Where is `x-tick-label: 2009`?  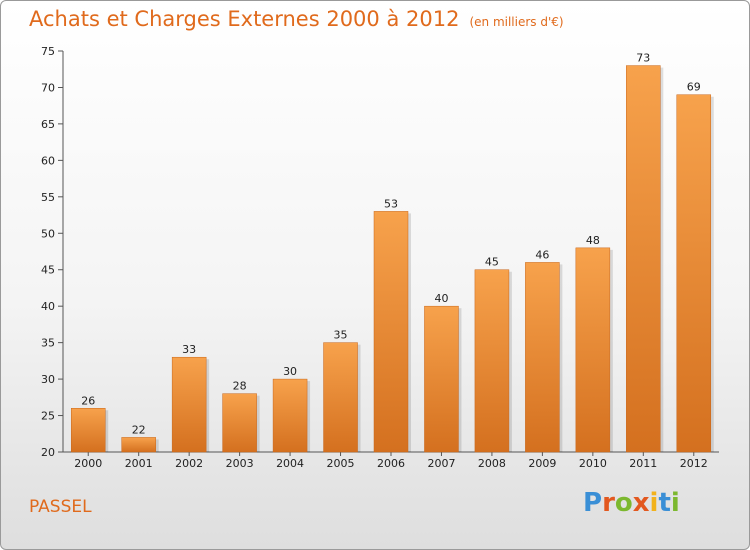 x-tick-label: 2009 is located at coordinates (542, 463).